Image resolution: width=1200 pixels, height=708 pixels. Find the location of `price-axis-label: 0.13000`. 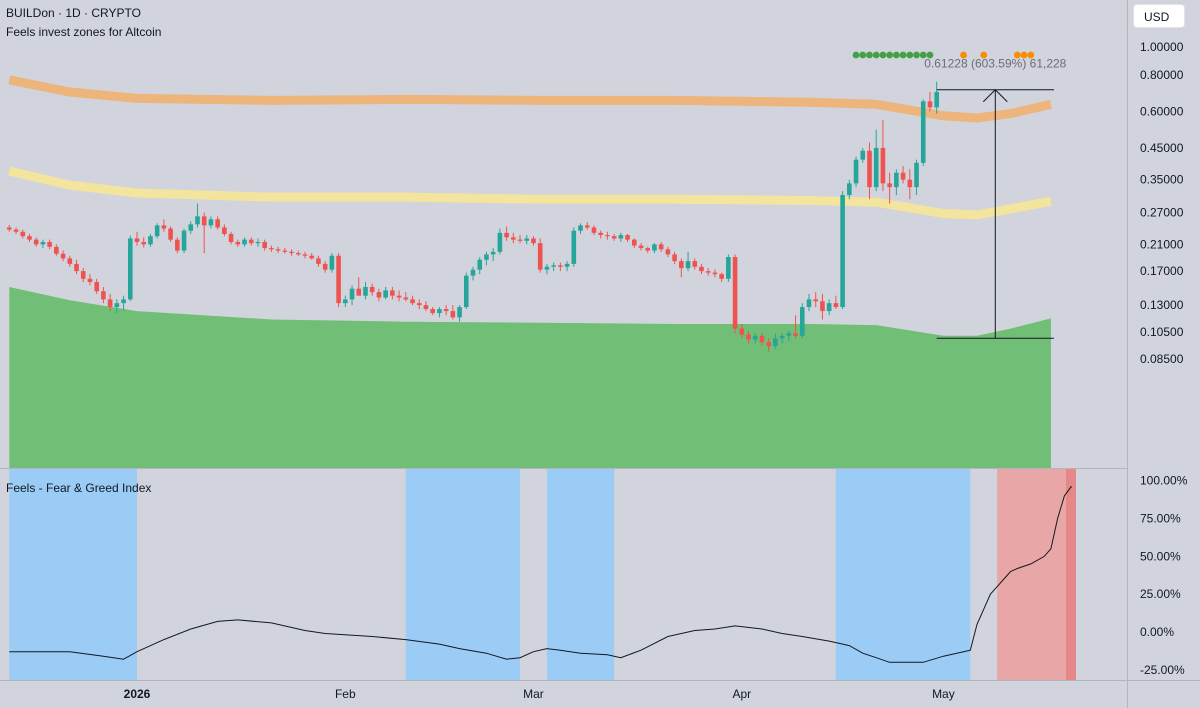

price-axis-label: 0.13000 is located at coordinates (1162, 305).